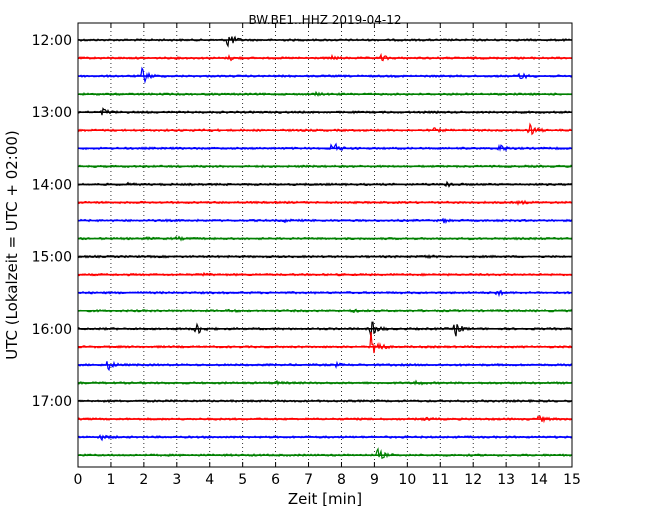 The width and height of the screenshot is (650, 520). I want to click on x-tick-label: 0, so click(78, 480).